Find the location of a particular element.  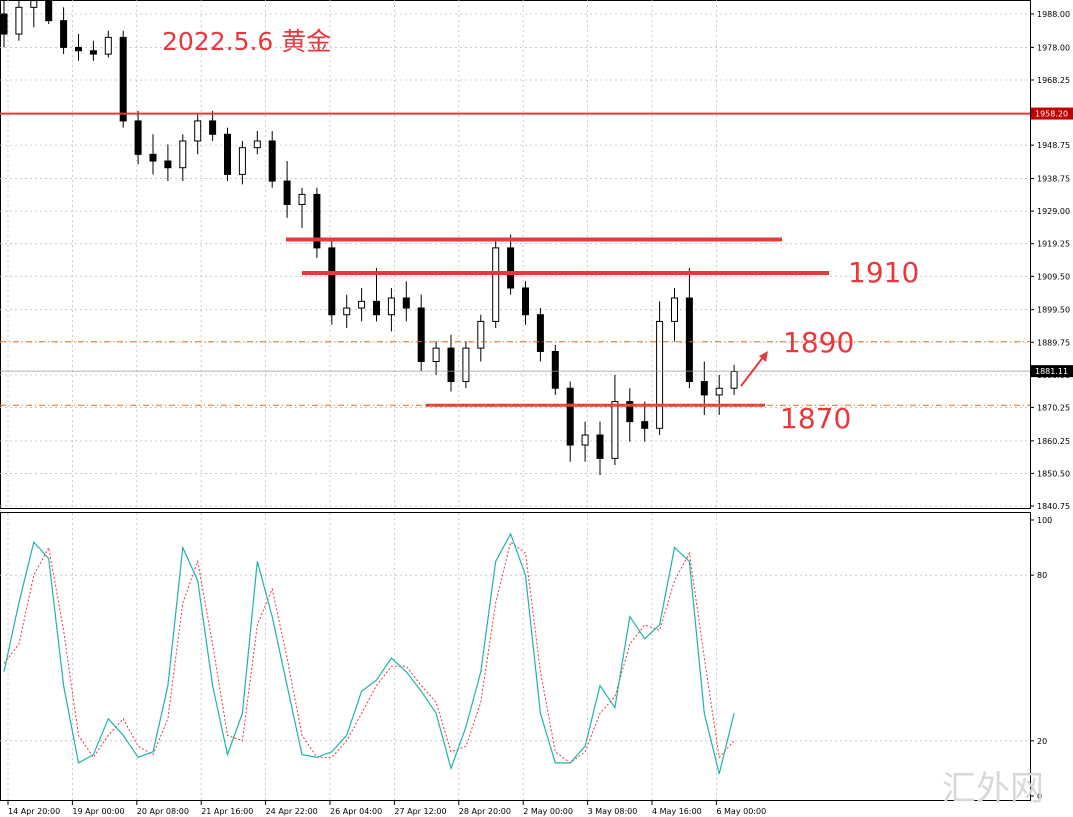

time-tick-label: 19 Apr 00:00 is located at coordinates (98, 811).